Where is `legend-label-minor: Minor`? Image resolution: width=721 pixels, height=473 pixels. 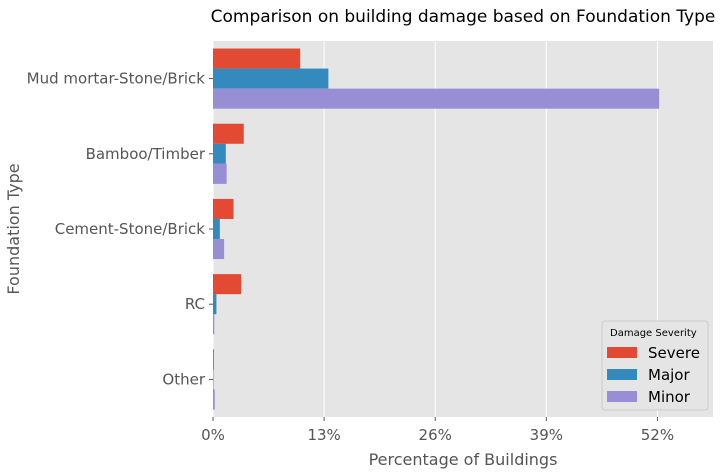
legend-label-minor: Minor is located at coordinates (669, 397).